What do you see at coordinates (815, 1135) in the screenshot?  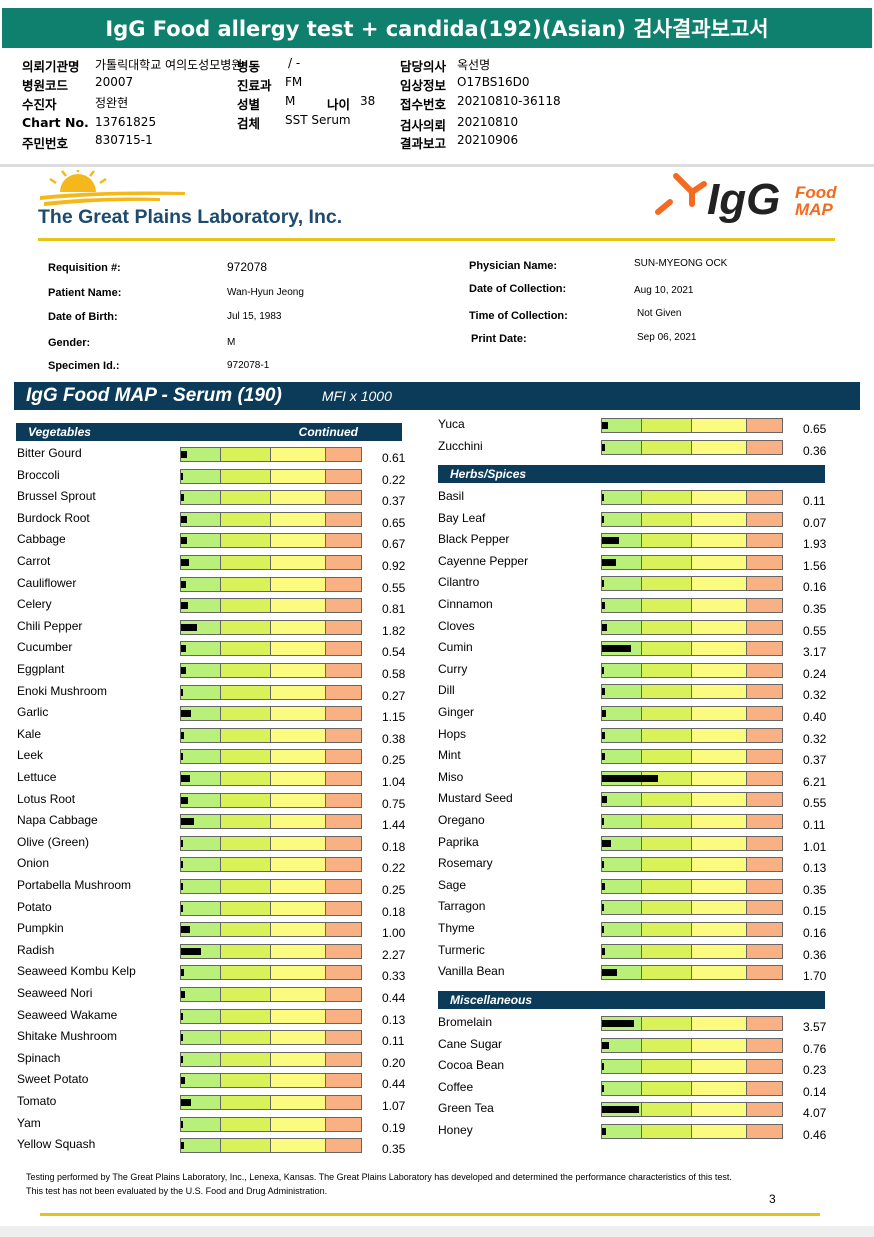 I see `food-value: 0.46` at bounding box center [815, 1135].